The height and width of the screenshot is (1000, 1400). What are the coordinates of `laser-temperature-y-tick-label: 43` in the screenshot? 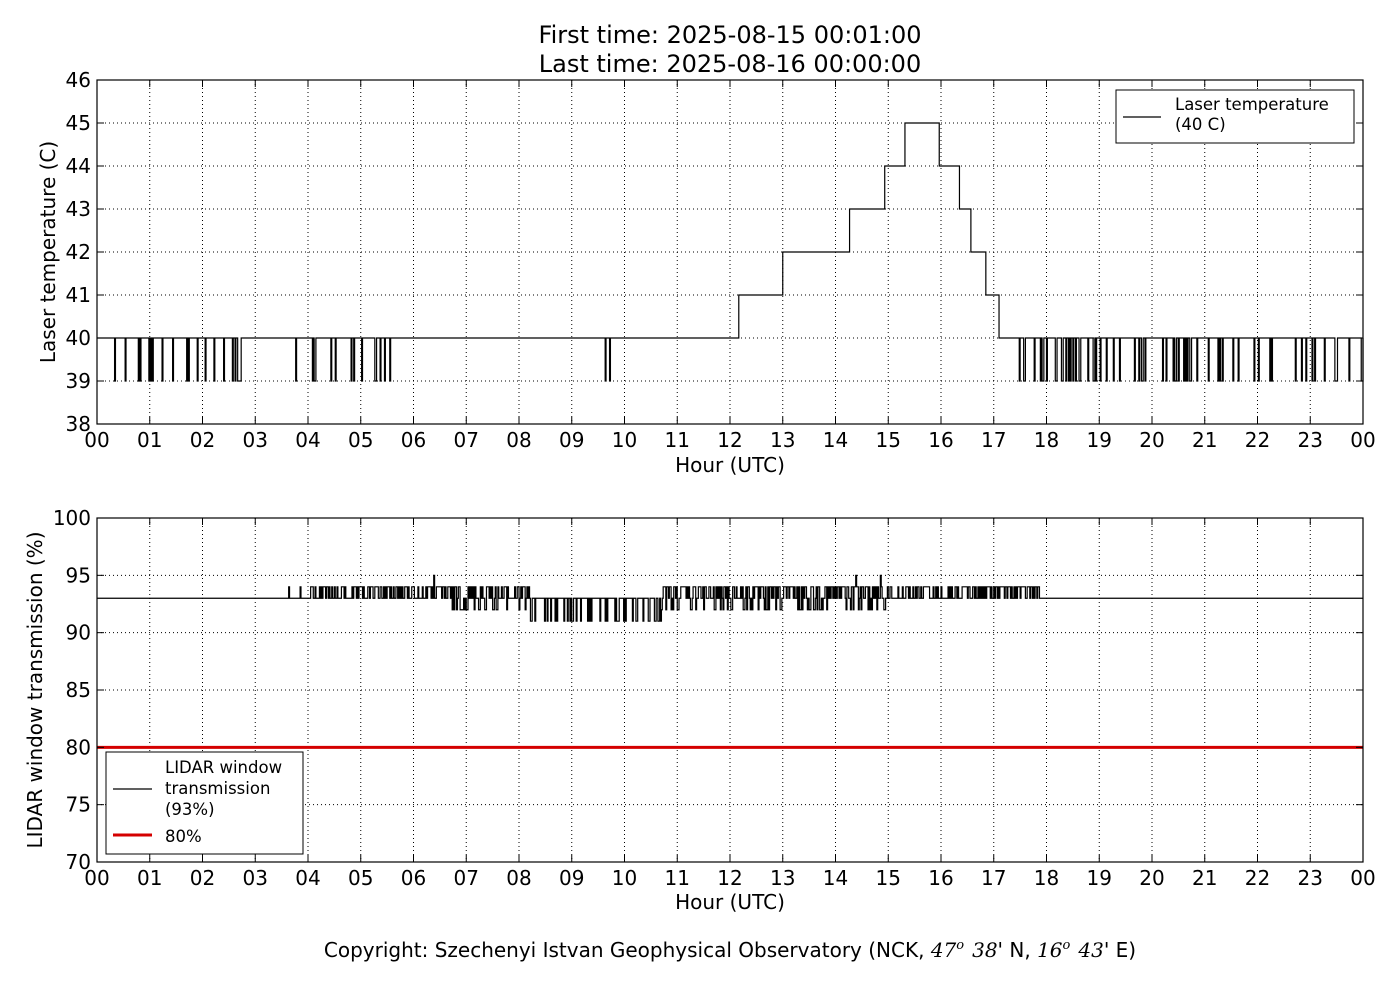 It's located at (78, 209).